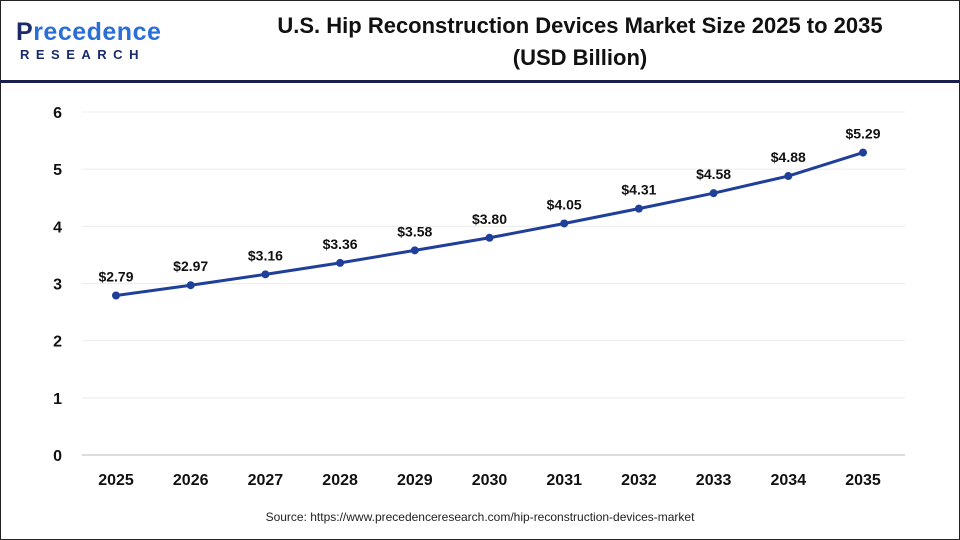 The height and width of the screenshot is (540, 960). What do you see at coordinates (266, 480) in the screenshot?
I see `x-tick-label: 2027` at bounding box center [266, 480].